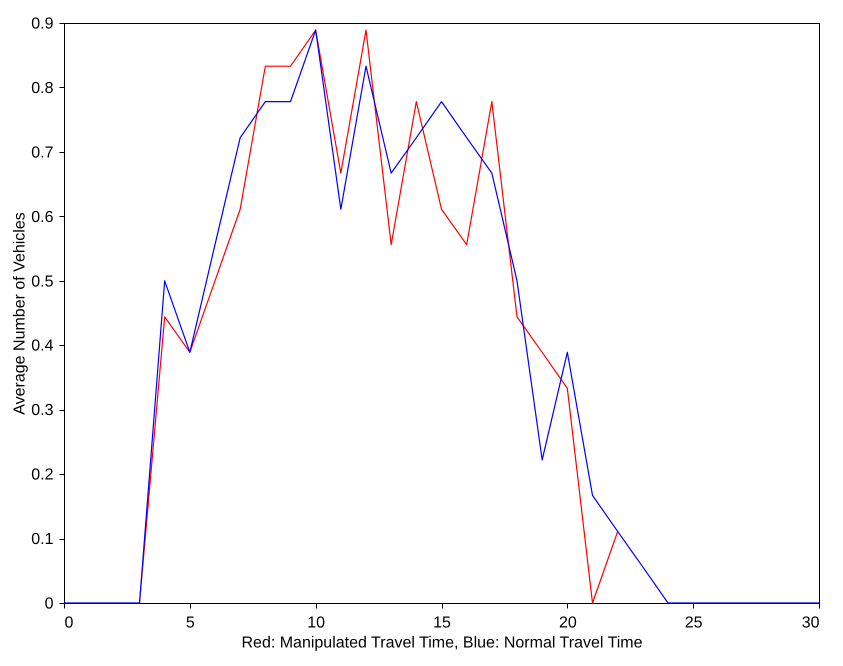  What do you see at coordinates (42, 346) in the screenshot?
I see `y-tick-label: 0.4` at bounding box center [42, 346].